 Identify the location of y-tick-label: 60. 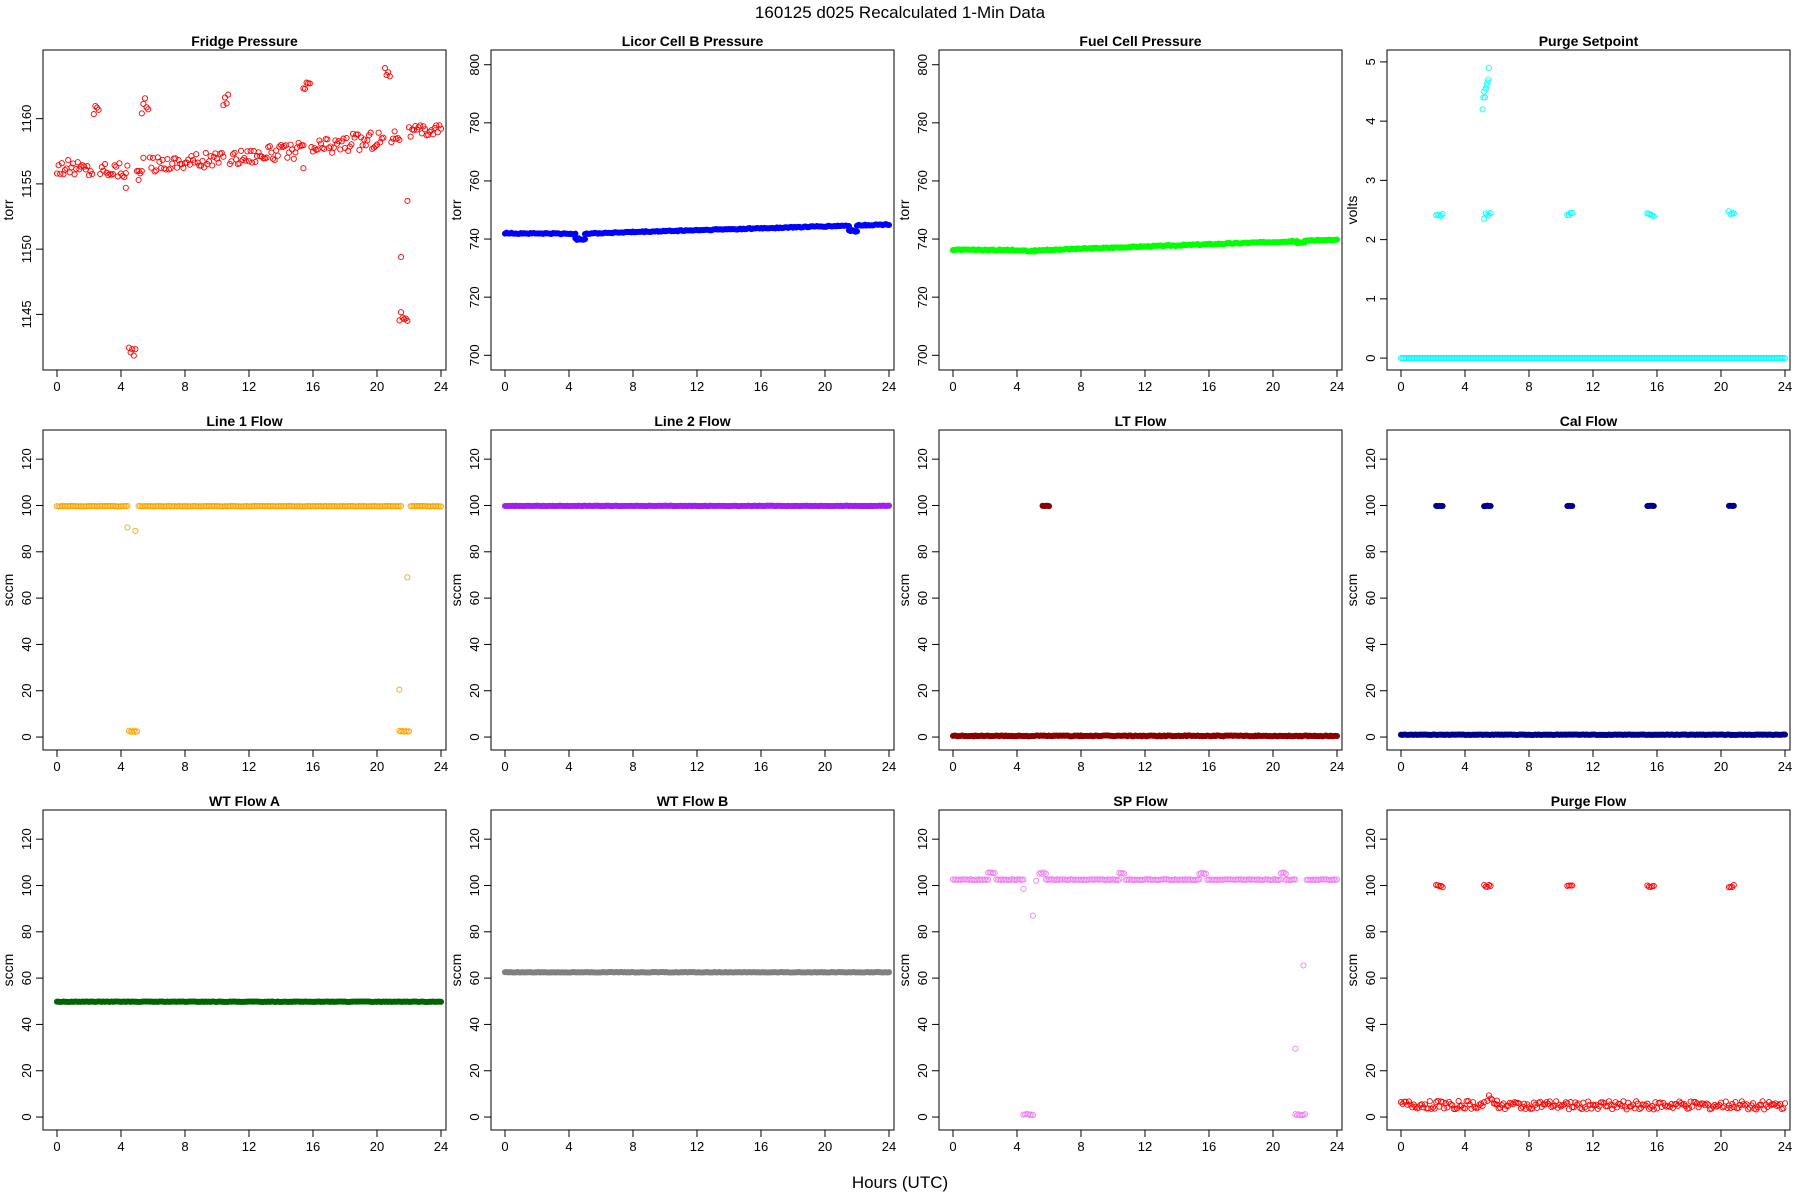
(26, 978).